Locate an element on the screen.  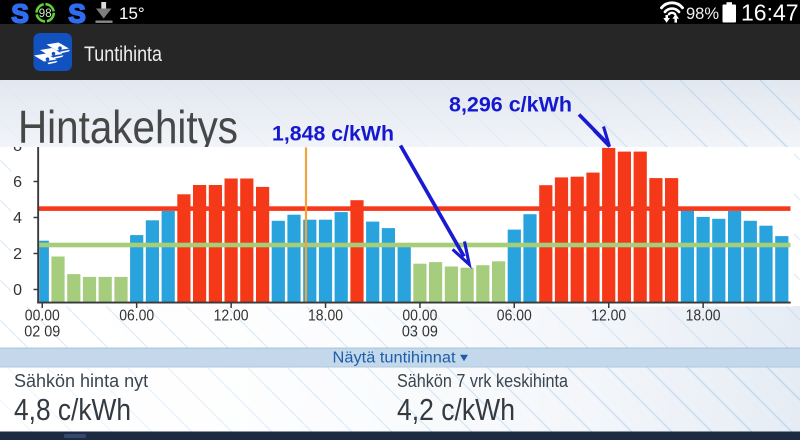
svg-text: Tuntihinta is located at coordinates (123, 54).